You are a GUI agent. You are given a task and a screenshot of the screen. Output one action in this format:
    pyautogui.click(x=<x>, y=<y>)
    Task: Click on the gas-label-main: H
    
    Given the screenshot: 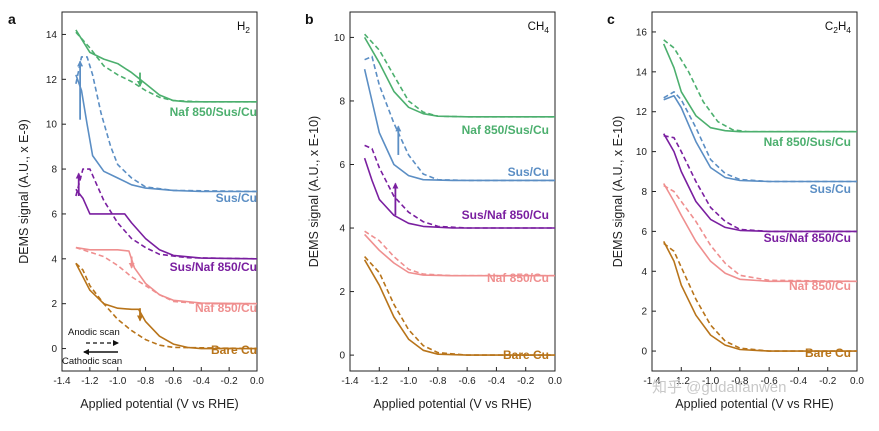 What is the action you would take?
    pyautogui.click(x=241, y=27)
    